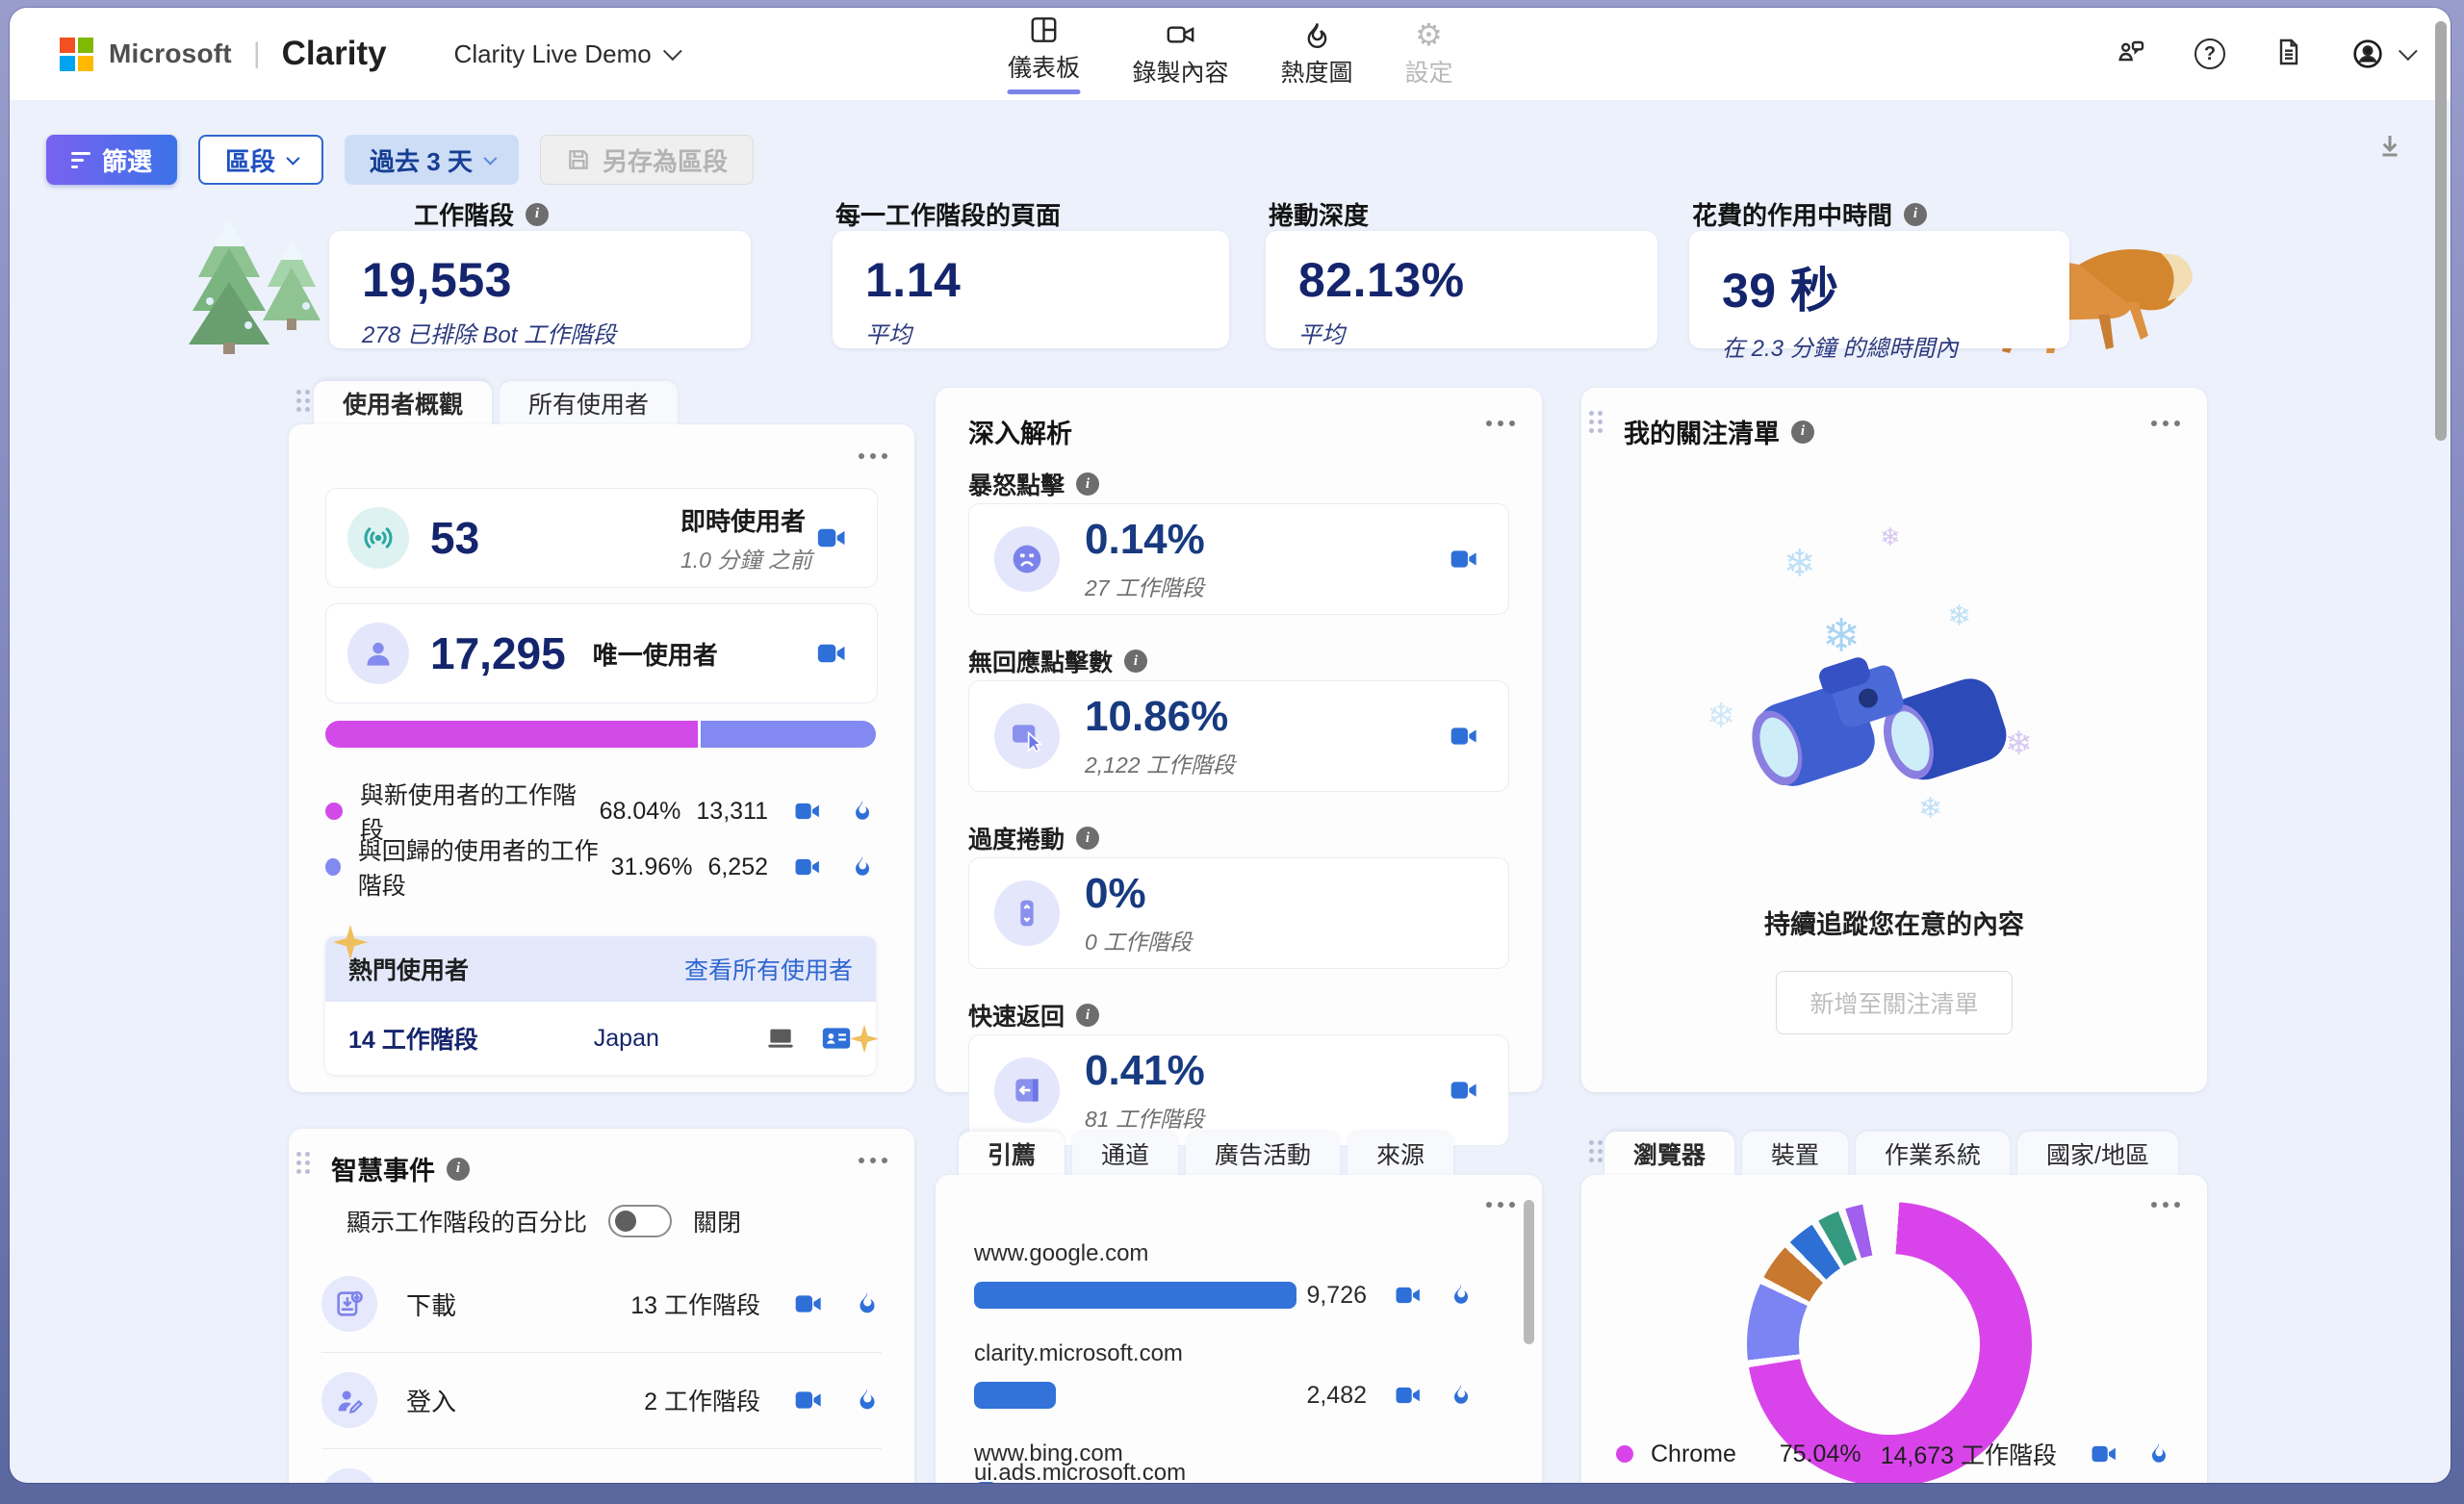 This screenshot has height=1504, width=2464. What do you see at coordinates (293, 158) in the screenshot?
I see `chevron-down-icon` at bounding box center [293, 158].